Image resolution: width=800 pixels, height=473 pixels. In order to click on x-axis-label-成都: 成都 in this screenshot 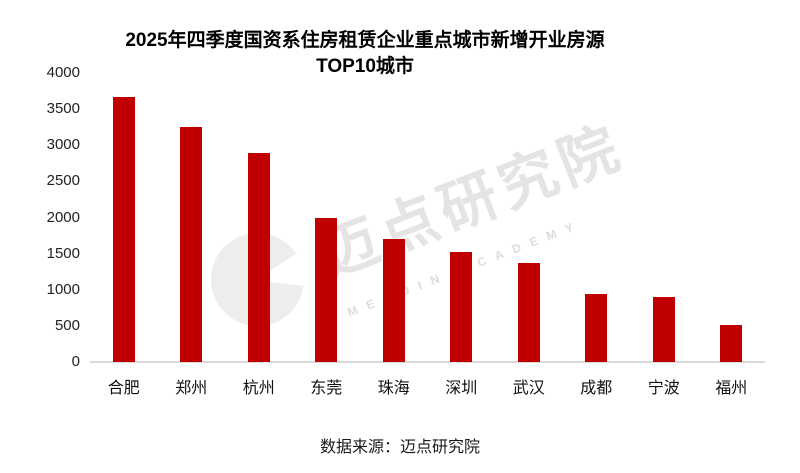, I will do `click(596, 388)`.